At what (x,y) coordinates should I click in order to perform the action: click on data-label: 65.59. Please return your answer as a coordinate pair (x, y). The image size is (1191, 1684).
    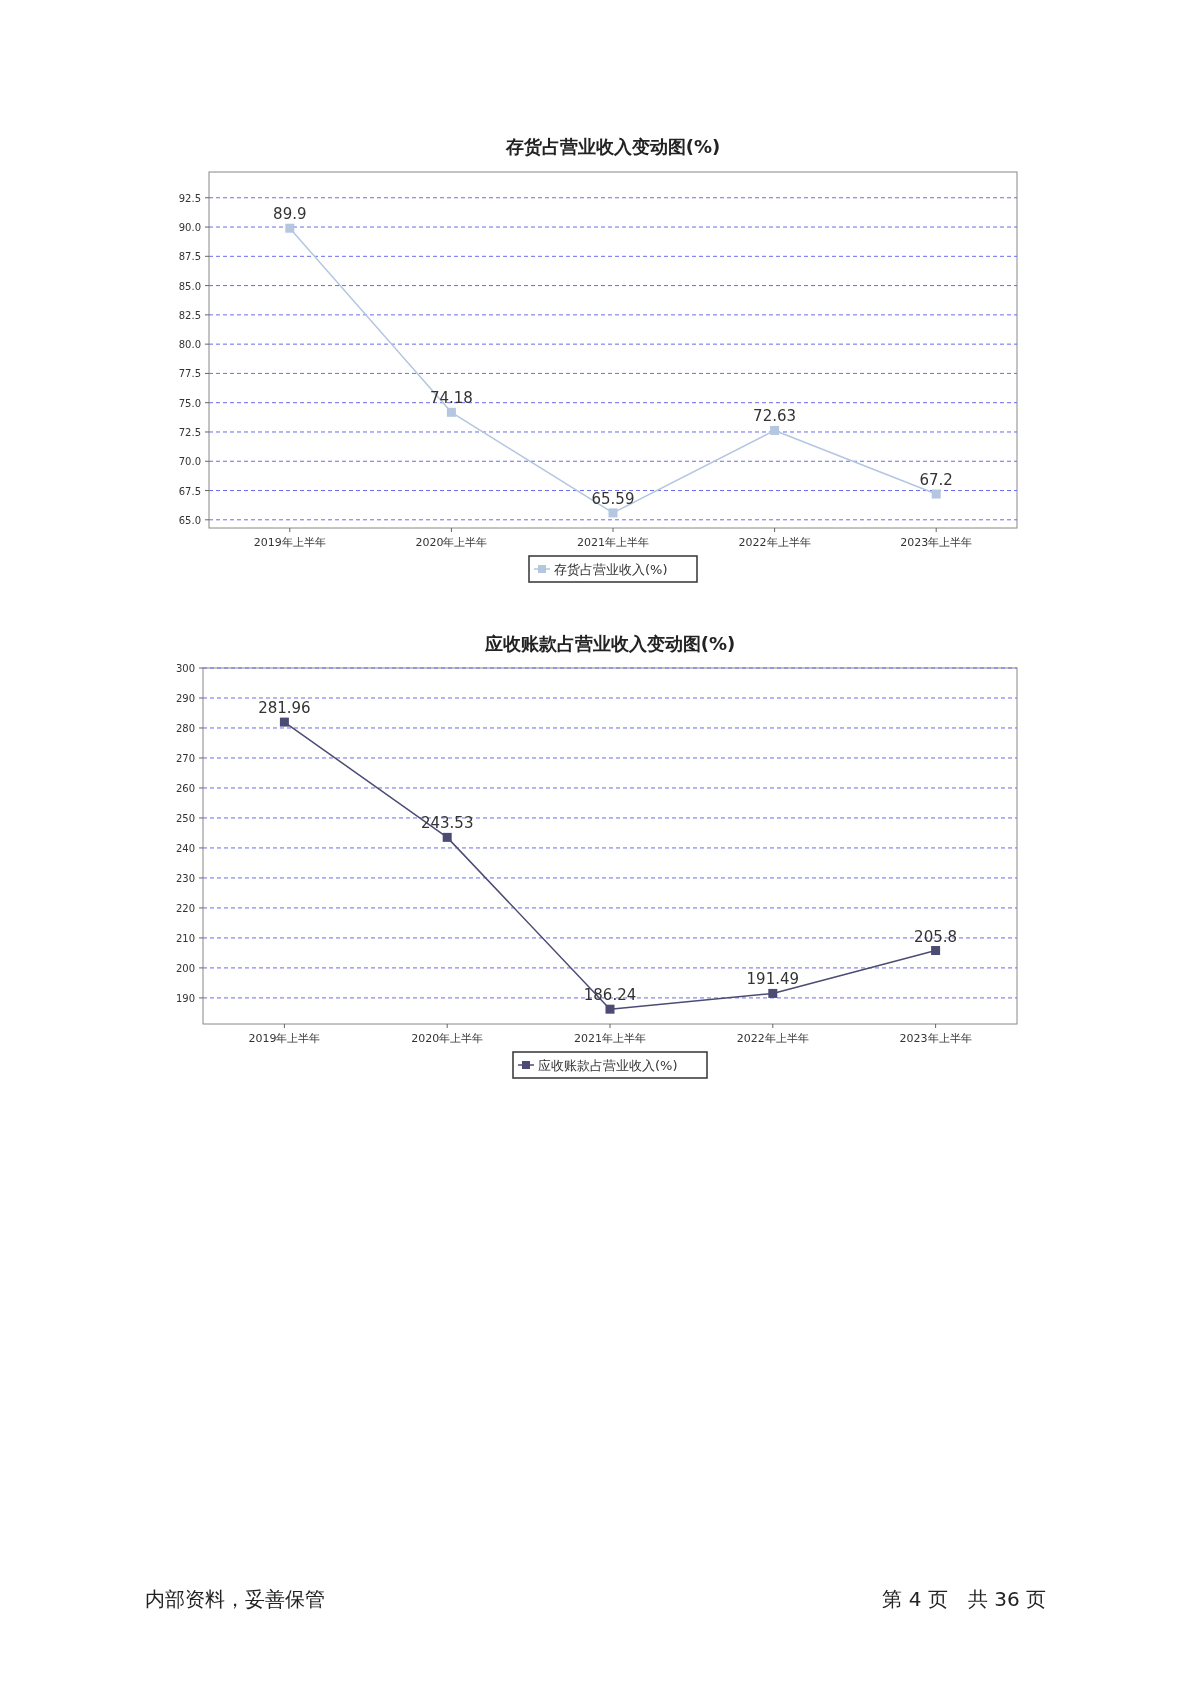
    Looking at the image, I should click on (613, 498).